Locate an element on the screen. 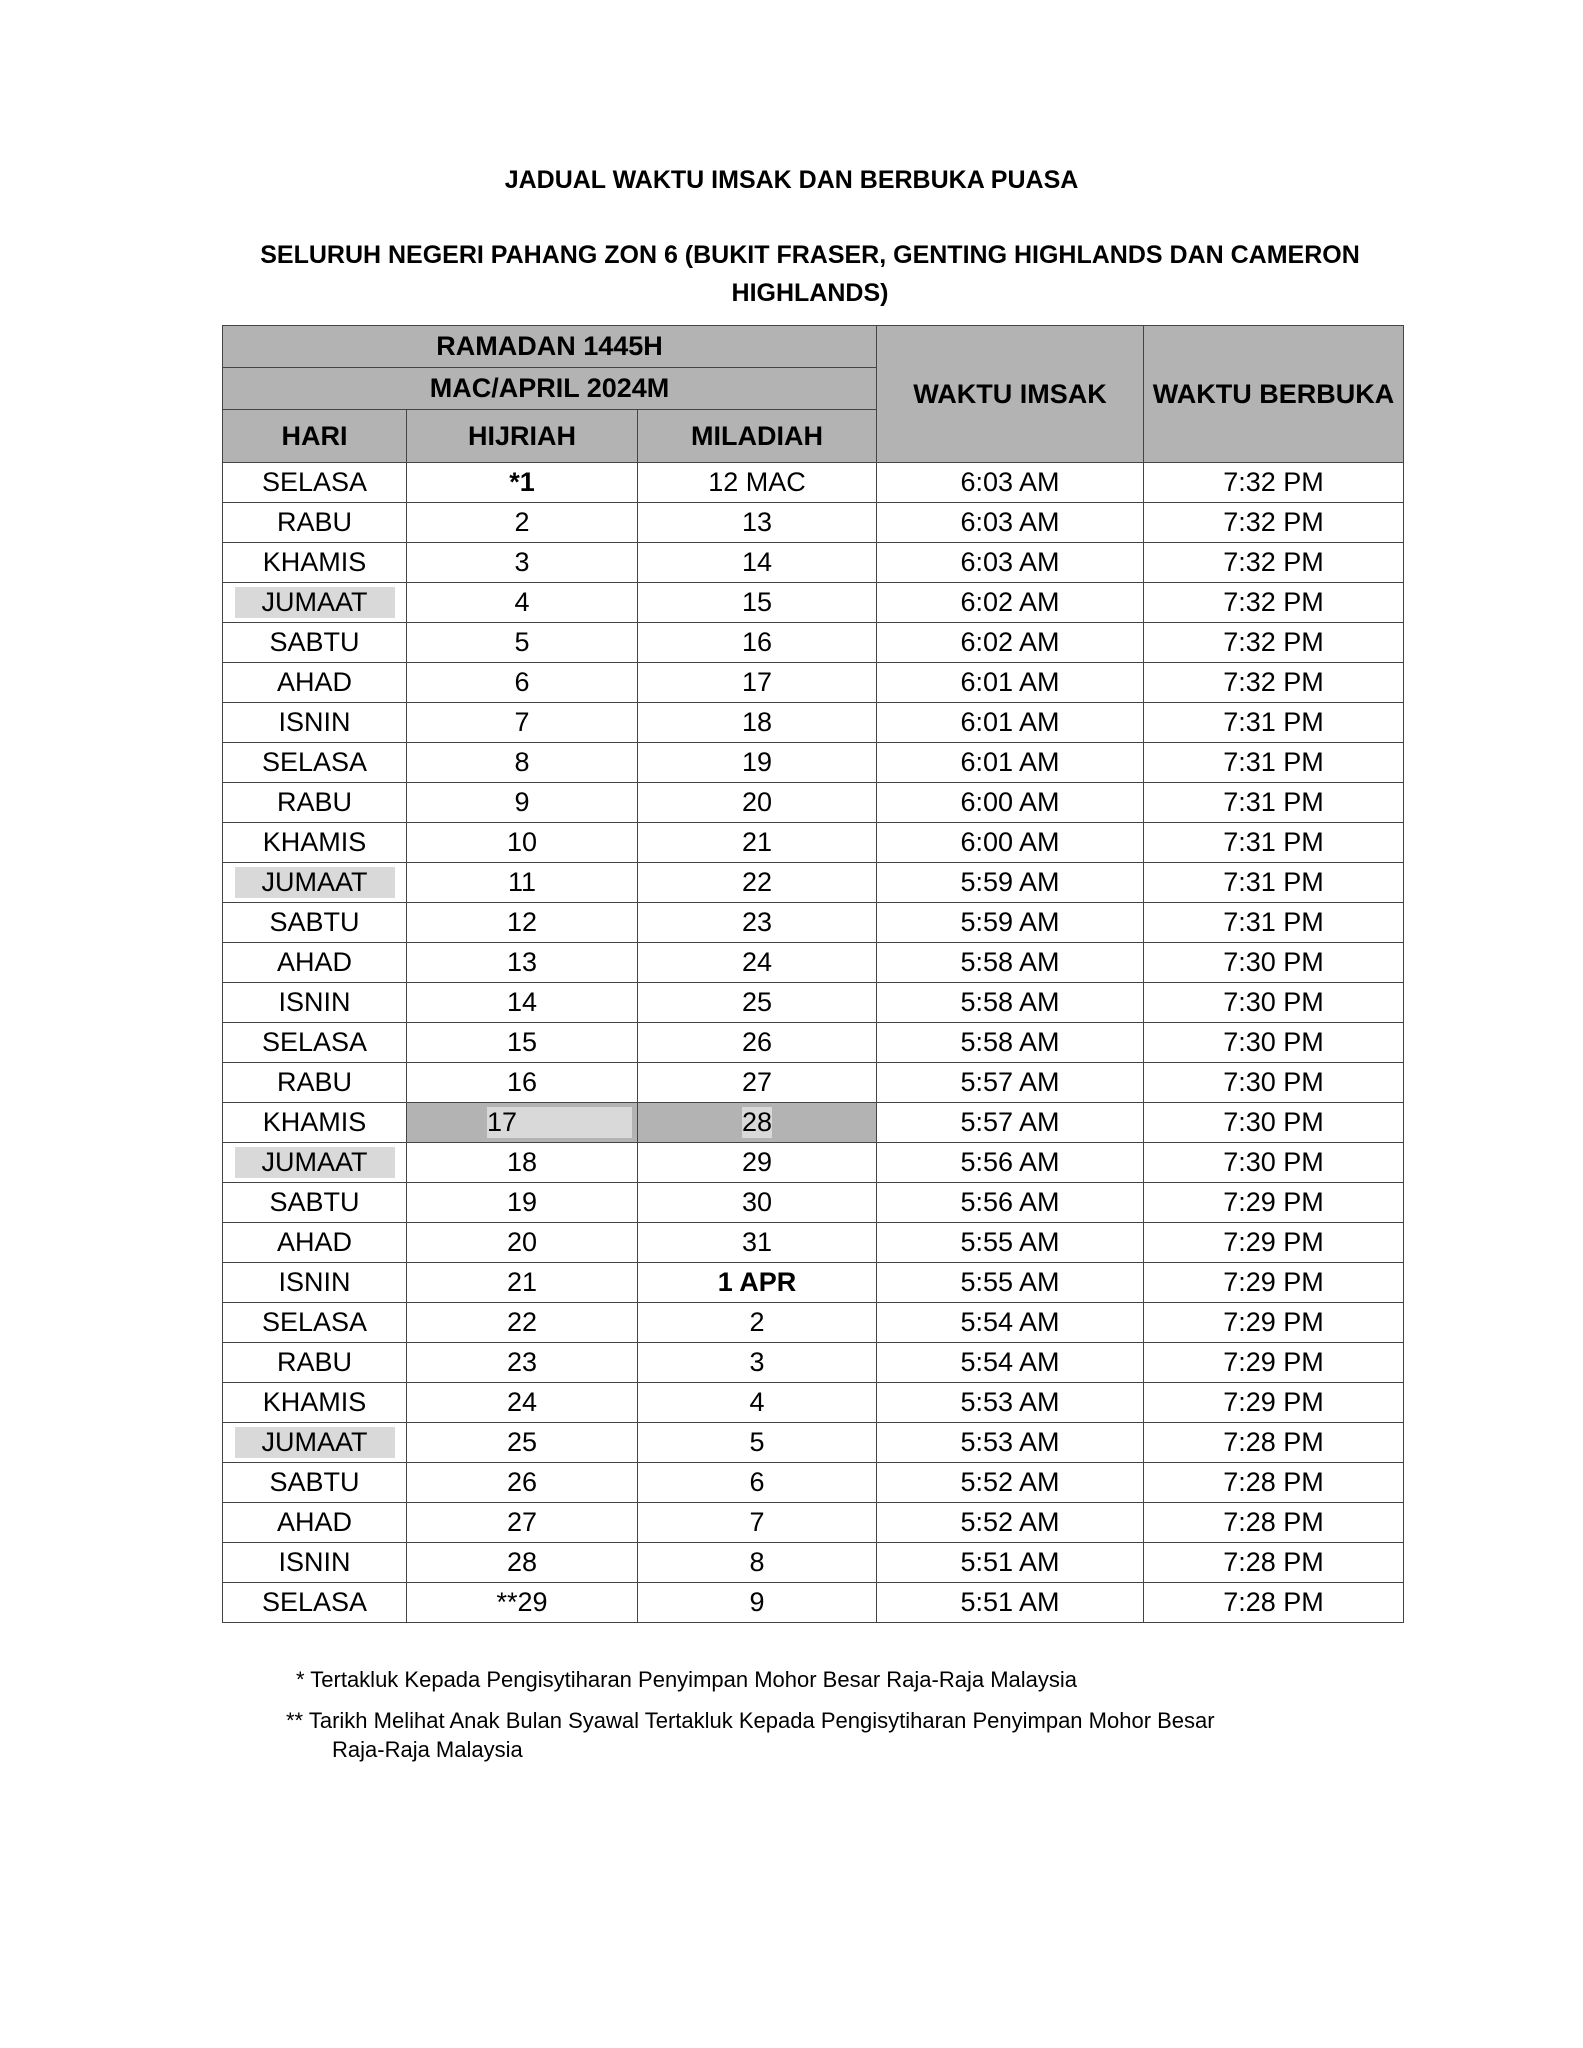 This screenshot has height=2048, width=1583. document-title: JADUAL WAKTU IMSAK DAN BERBUKA PUASA is located at coordinates (791, 180).